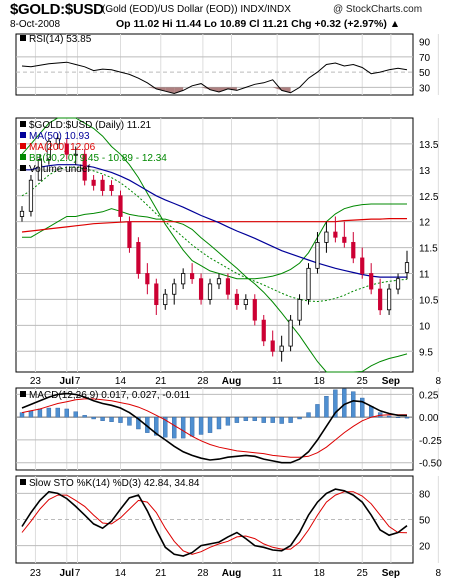 The image size is (460, 582). Describe the element at coordinates (430, 441) in the screenshot. I see `macd-tick-label: -0.25` at that location.